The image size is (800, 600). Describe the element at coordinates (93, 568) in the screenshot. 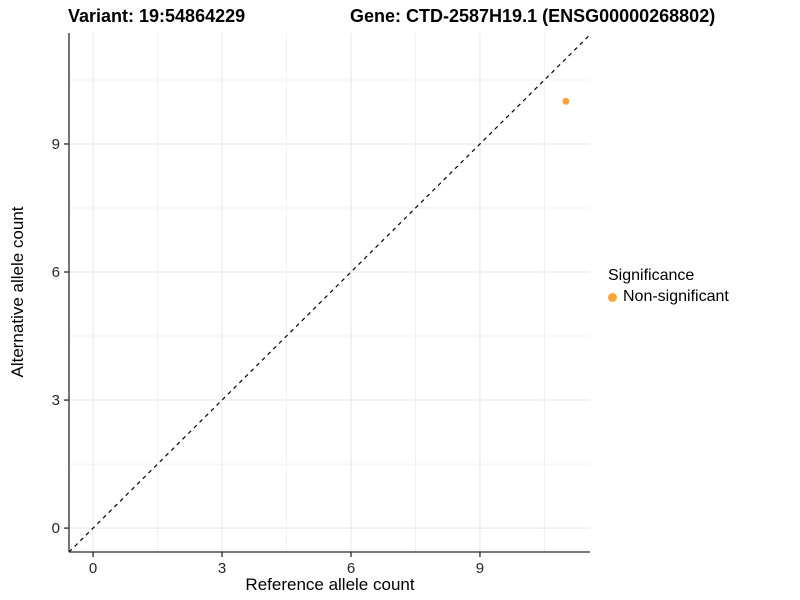

I see `x-tick-label: 0` at that location.